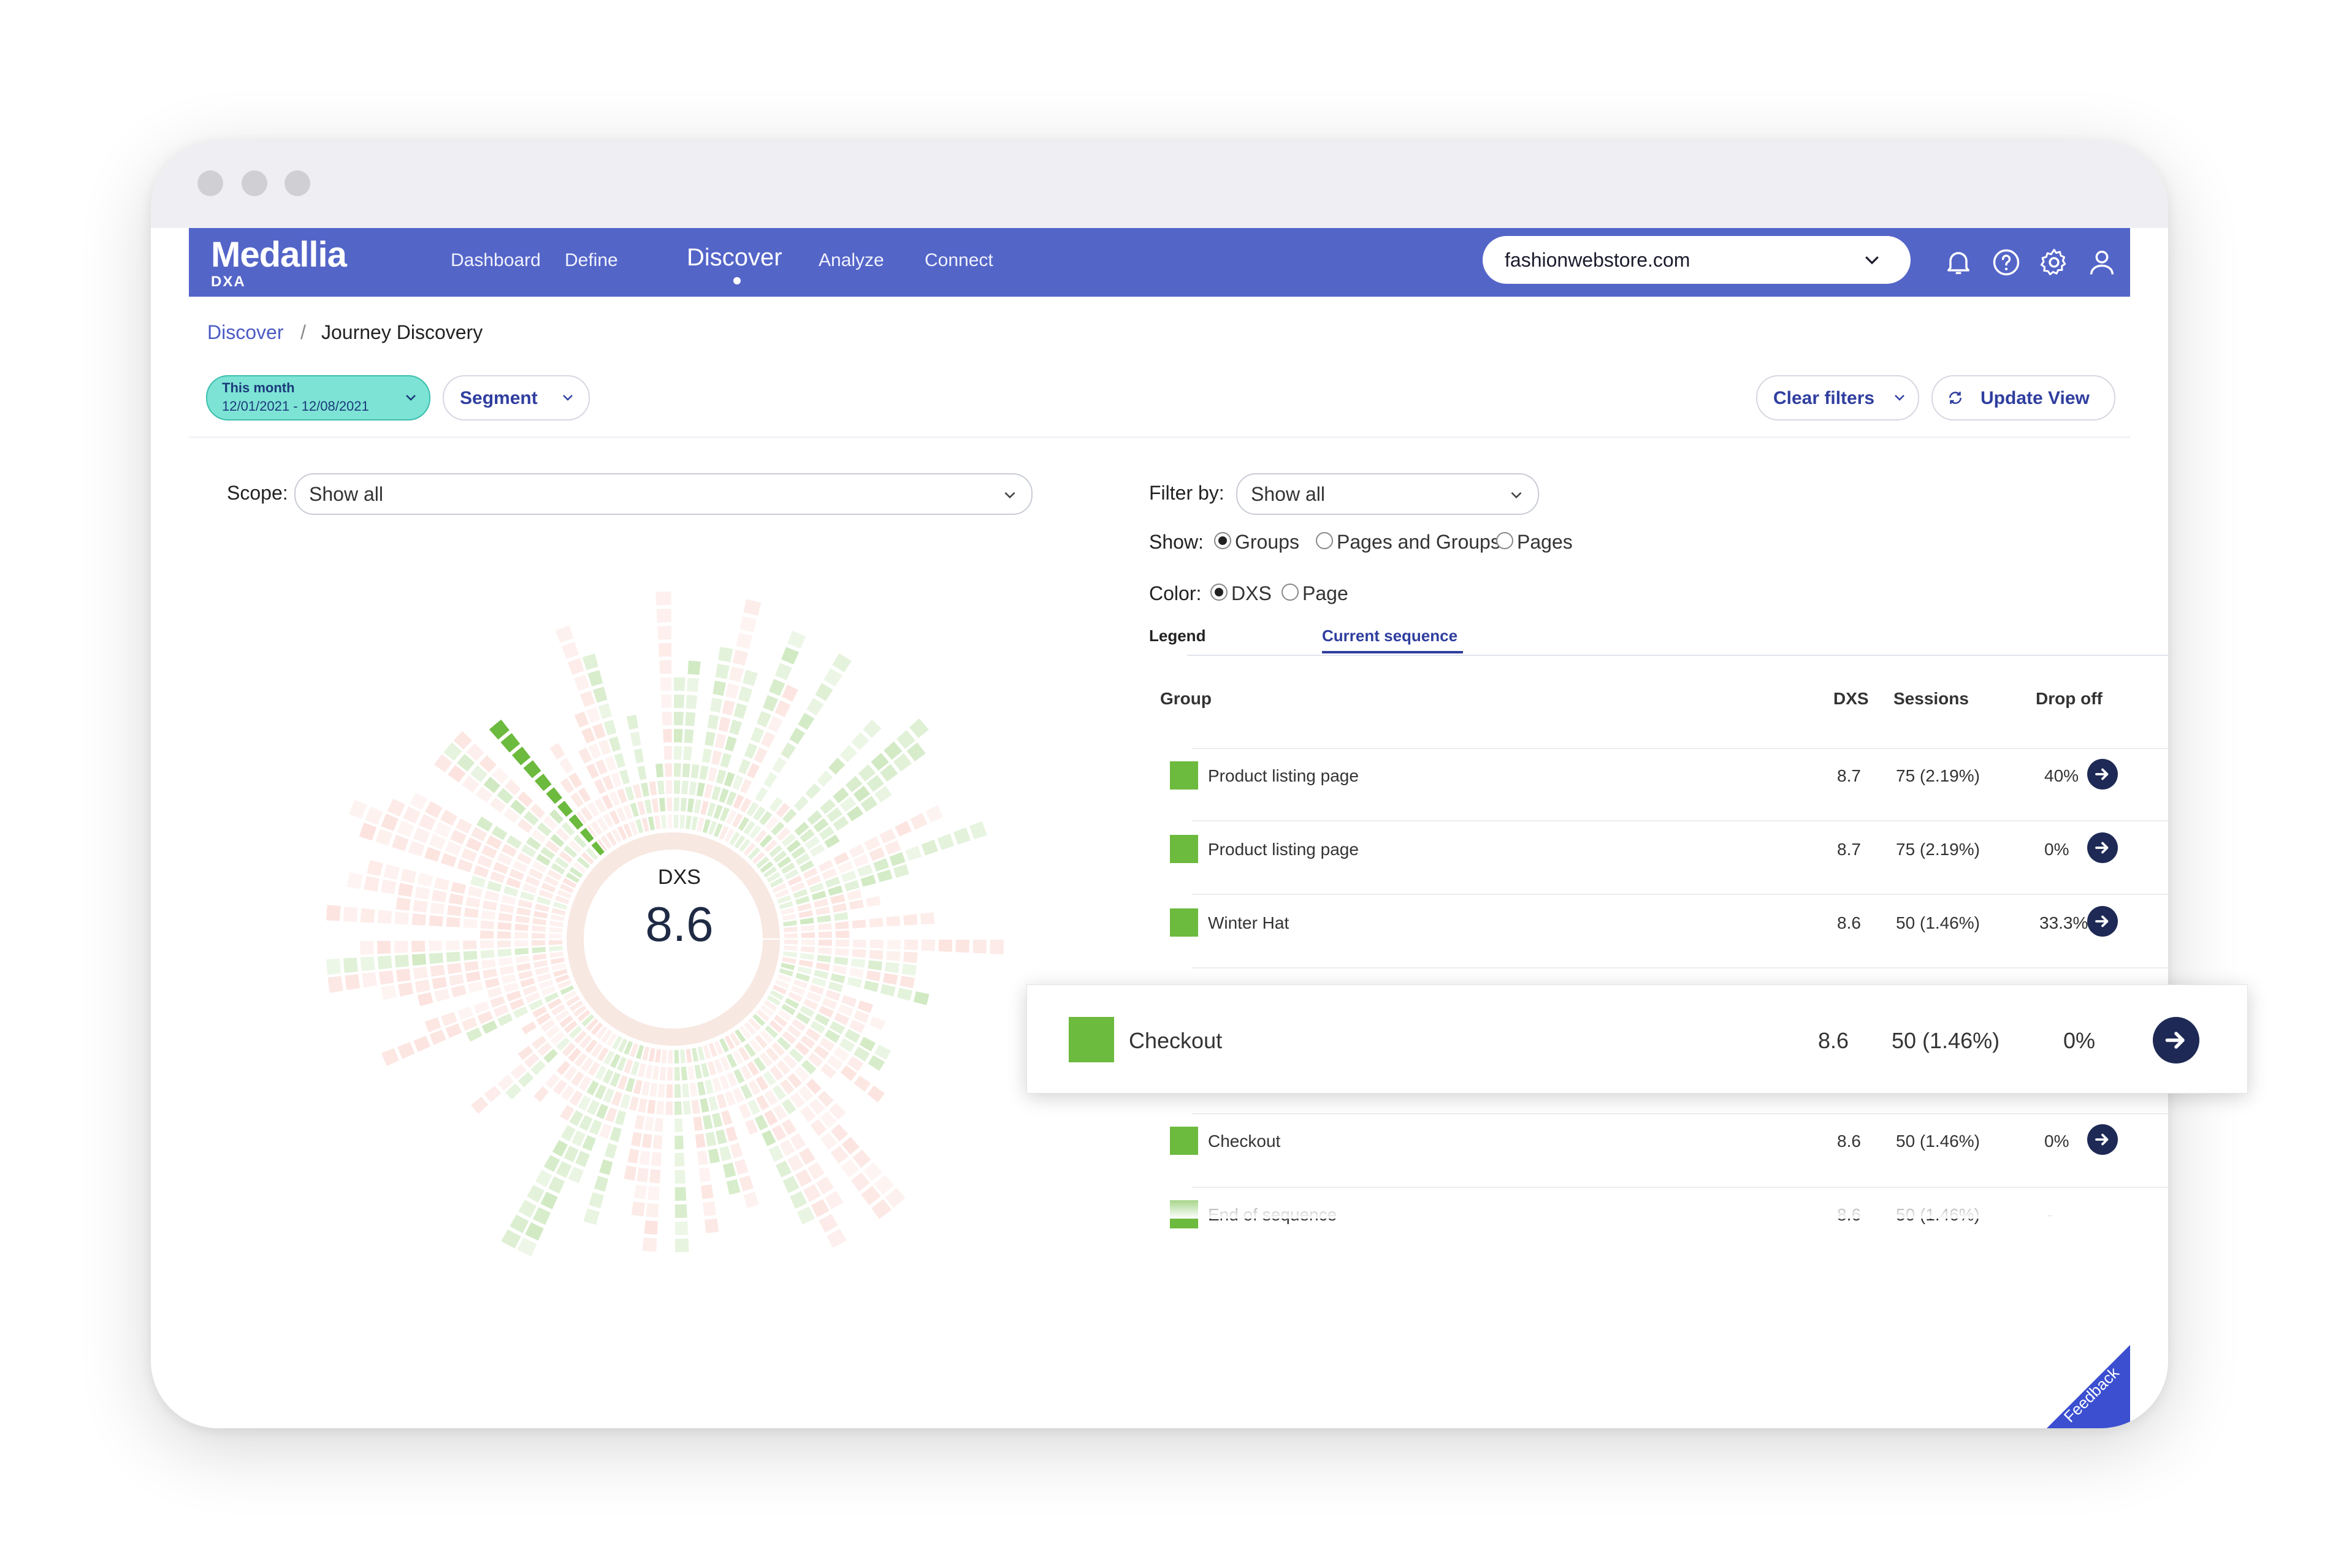  What do you see at coordinates (1325, 593) in the screenshot?
I see `color-page-label: Page` at bounding box center [1325, 593].